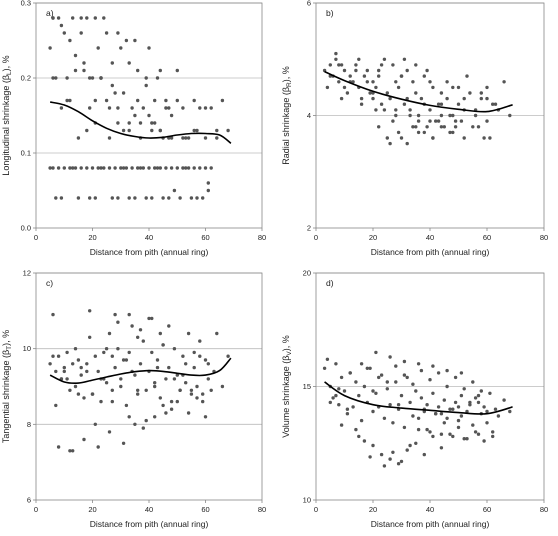 This screenshot has height=536, width=558. Describe the element at coordinates (430, 509) in the screenshot. I see `x-tick-label: 40` at that location.